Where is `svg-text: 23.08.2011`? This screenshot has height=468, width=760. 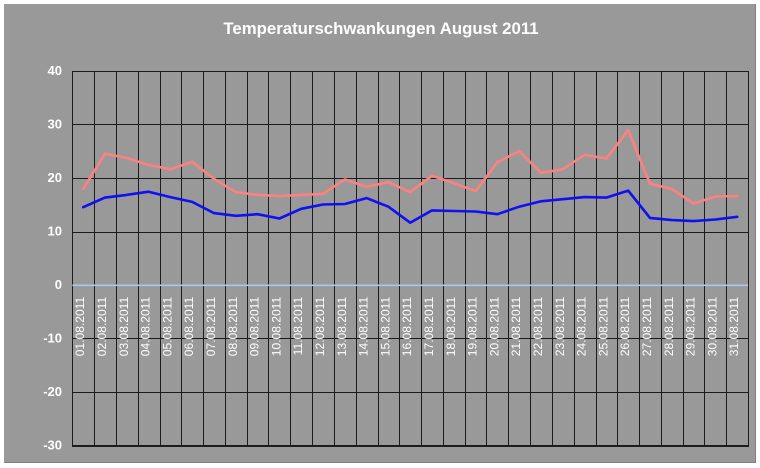
svg-text: 23.08.2011 is located at coordinates (560, 327).